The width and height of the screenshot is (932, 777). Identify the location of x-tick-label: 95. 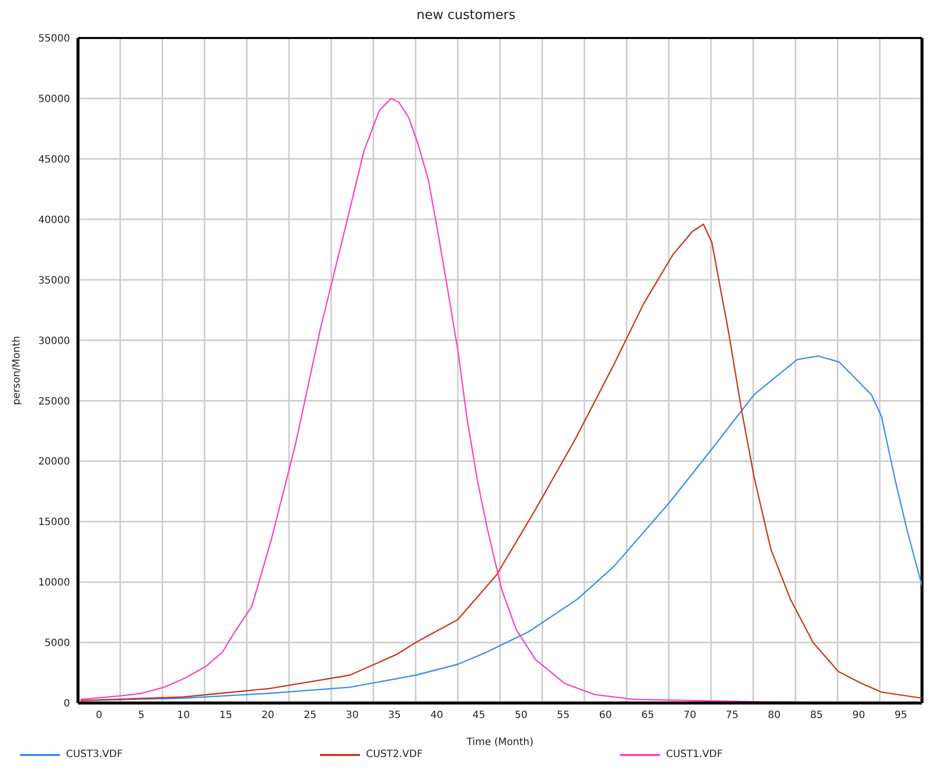
(901, 716).